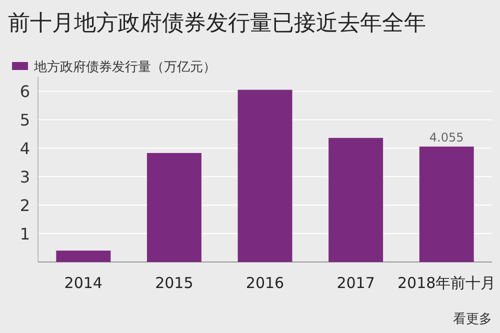 The image size is (500, 333). I want to click on chart-title: 前十月地方政府债券发行量已接近去年全年, so click(217, 23).